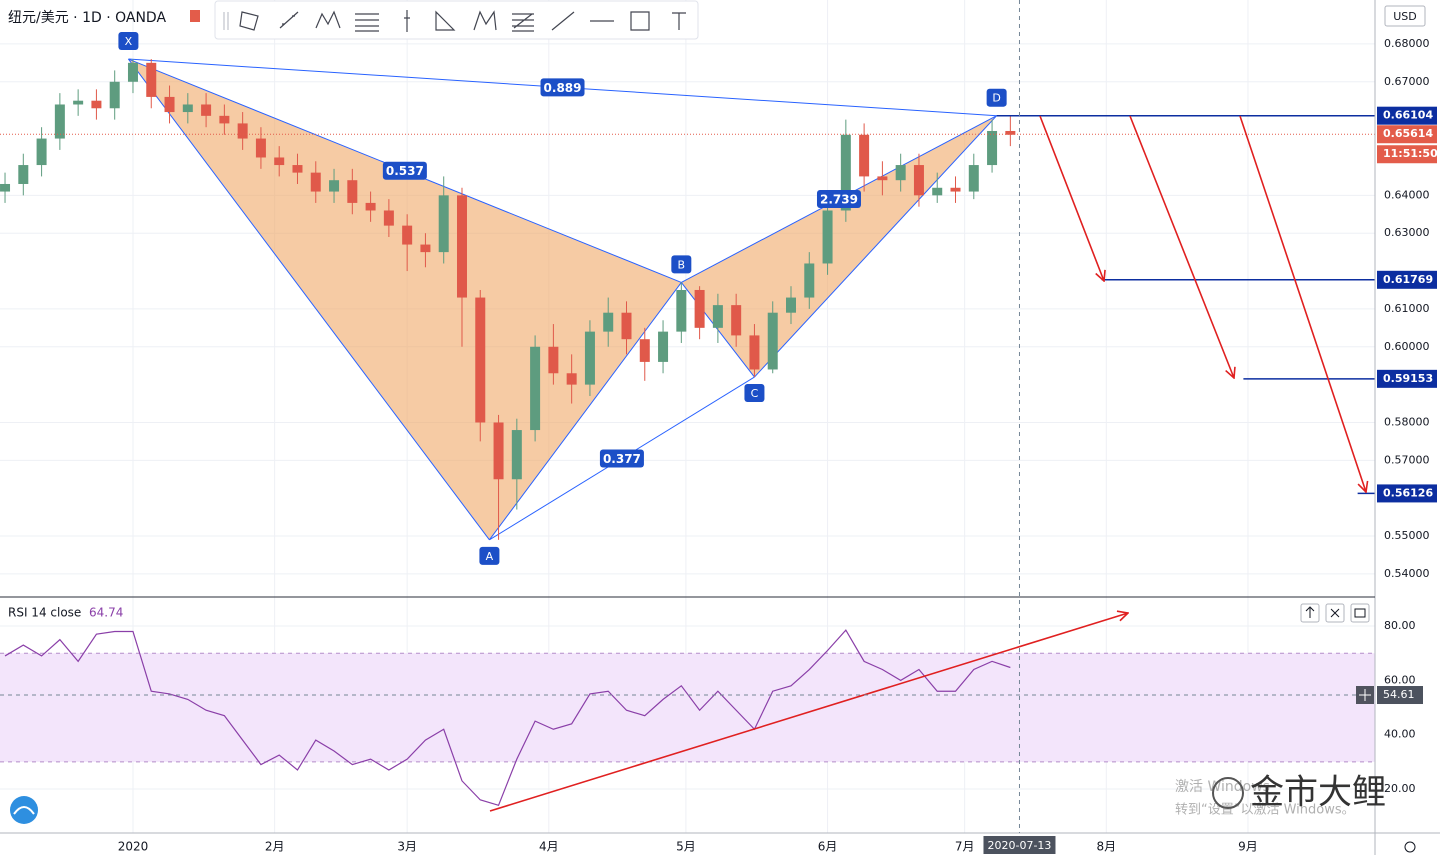 Image resolution: width=1440 pixels, height=855 pixels. I want to click on y-tick-label: 0.67000, so click(1407, 81).